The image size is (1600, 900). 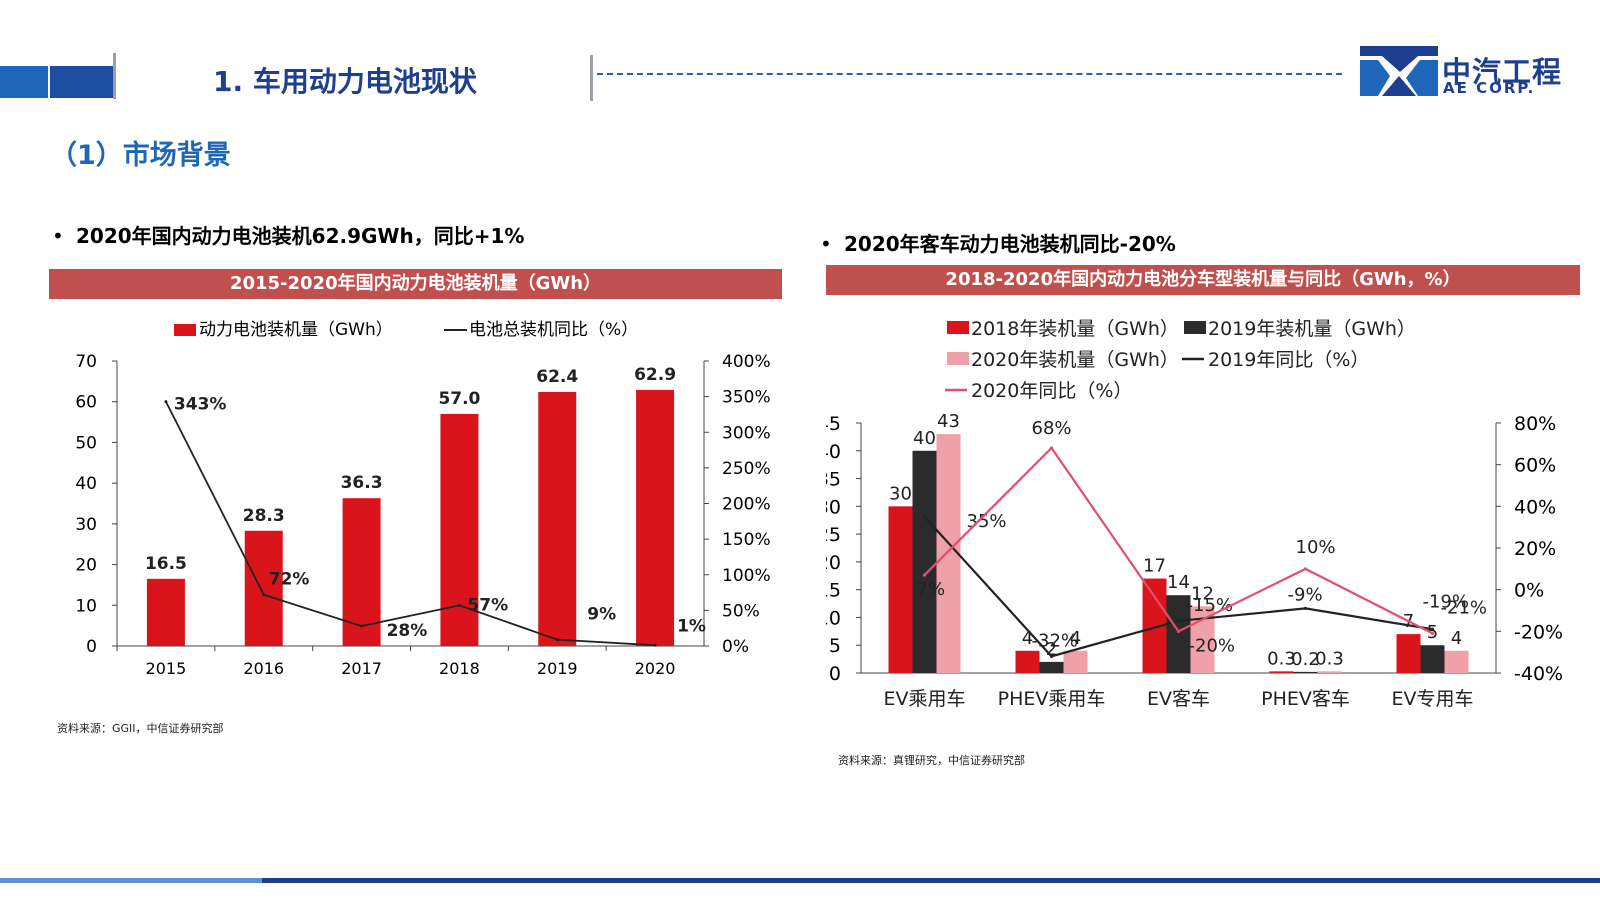 What do you see at coordinates (746, 398) in the screenshot?
I see `y-tick-label-right: 350%` at bounding box center [746, 398].